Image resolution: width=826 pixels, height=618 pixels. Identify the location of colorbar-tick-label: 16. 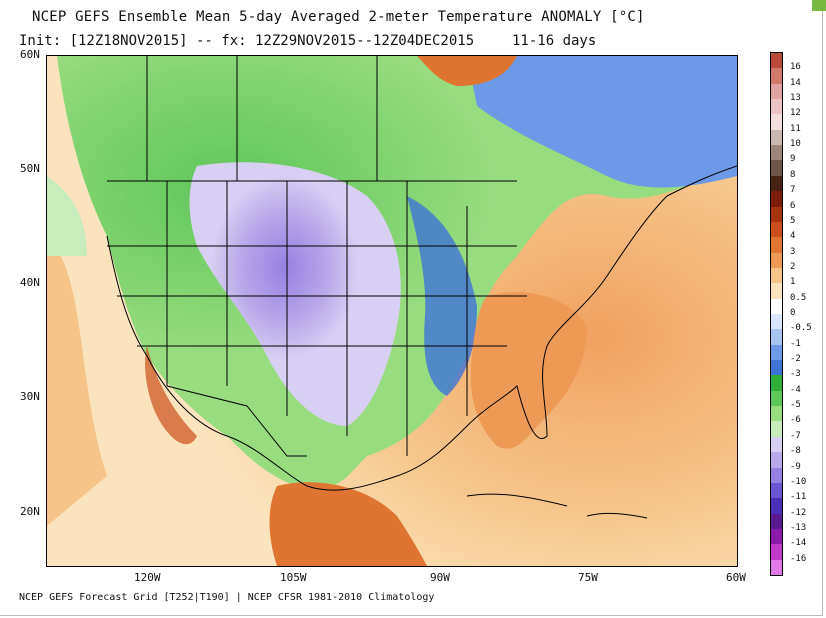
(795, 67).